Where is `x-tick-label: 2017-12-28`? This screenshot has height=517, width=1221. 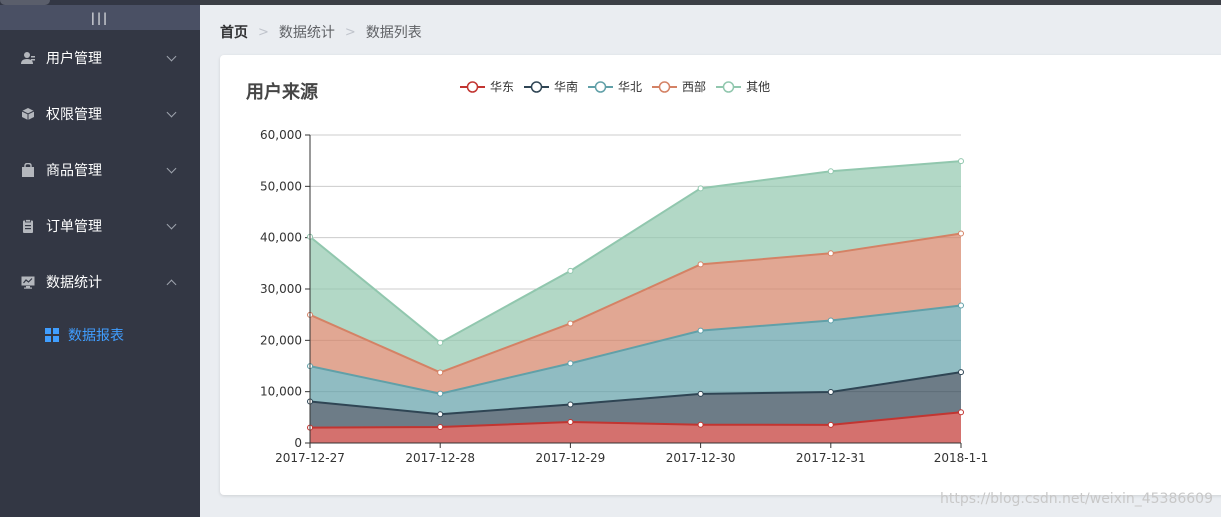
x-tick-label: 2017-12-28 is located at coordinates (440, 458).